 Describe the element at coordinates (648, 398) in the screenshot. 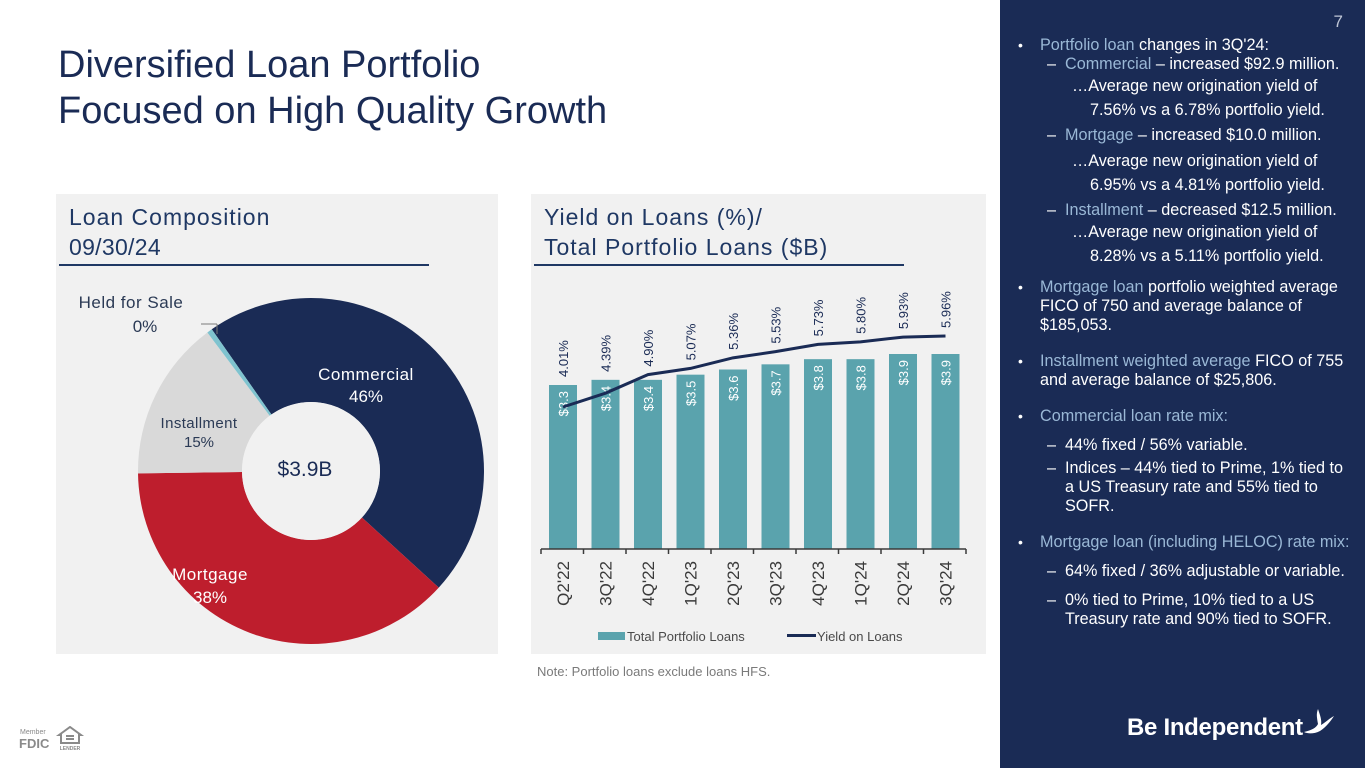

I see `bar-value-label: $3.4` at that location.